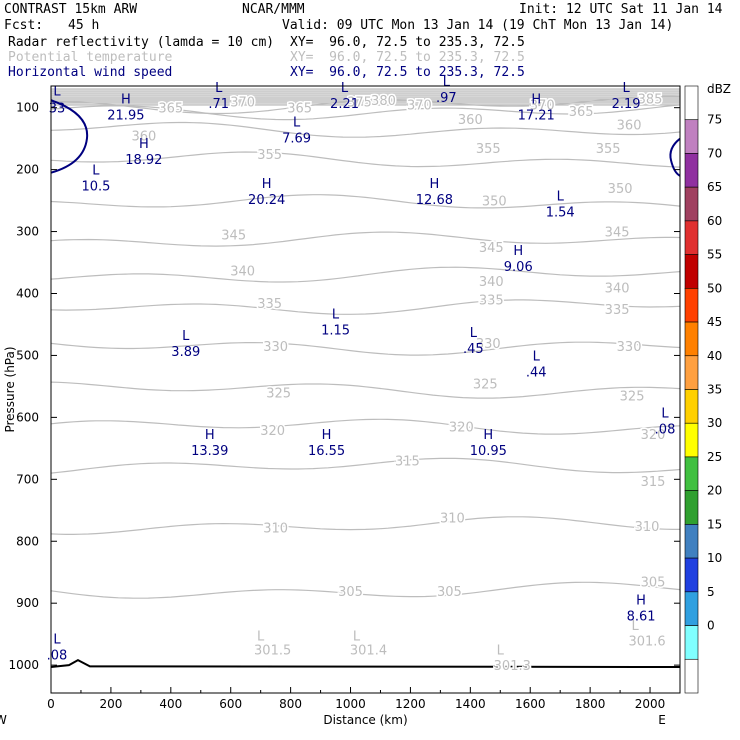  Describe the element at coordinates (653, 435) in the screenshot. I see `theta-label: 320` at that location.